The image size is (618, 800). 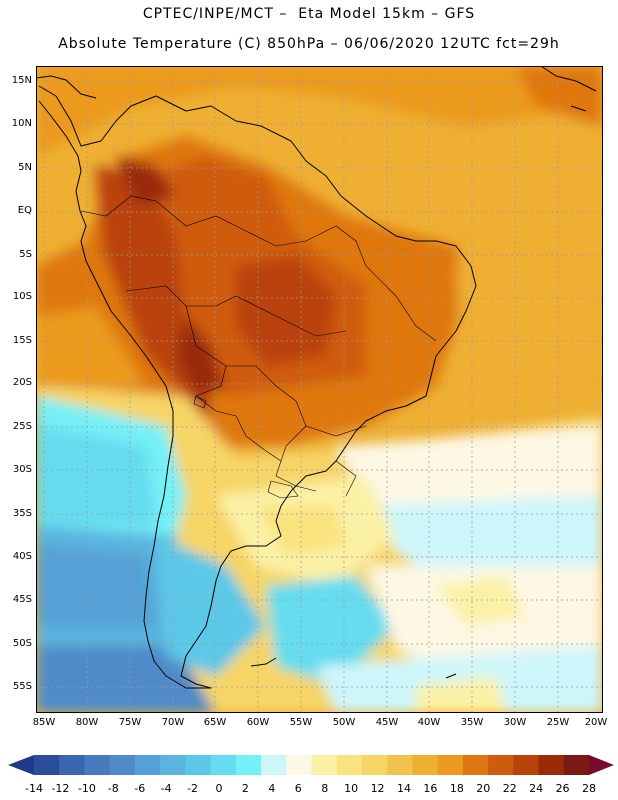 I want to click on lon-label: 50W, so click(x=344, y=722).